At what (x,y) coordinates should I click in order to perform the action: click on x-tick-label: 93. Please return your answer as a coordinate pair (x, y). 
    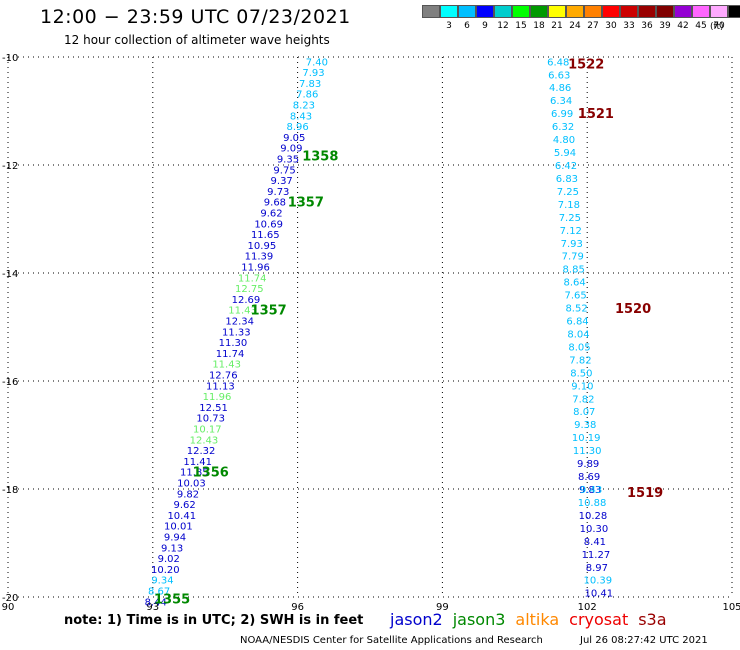
    Looking at the image, I should click on (152, 607).